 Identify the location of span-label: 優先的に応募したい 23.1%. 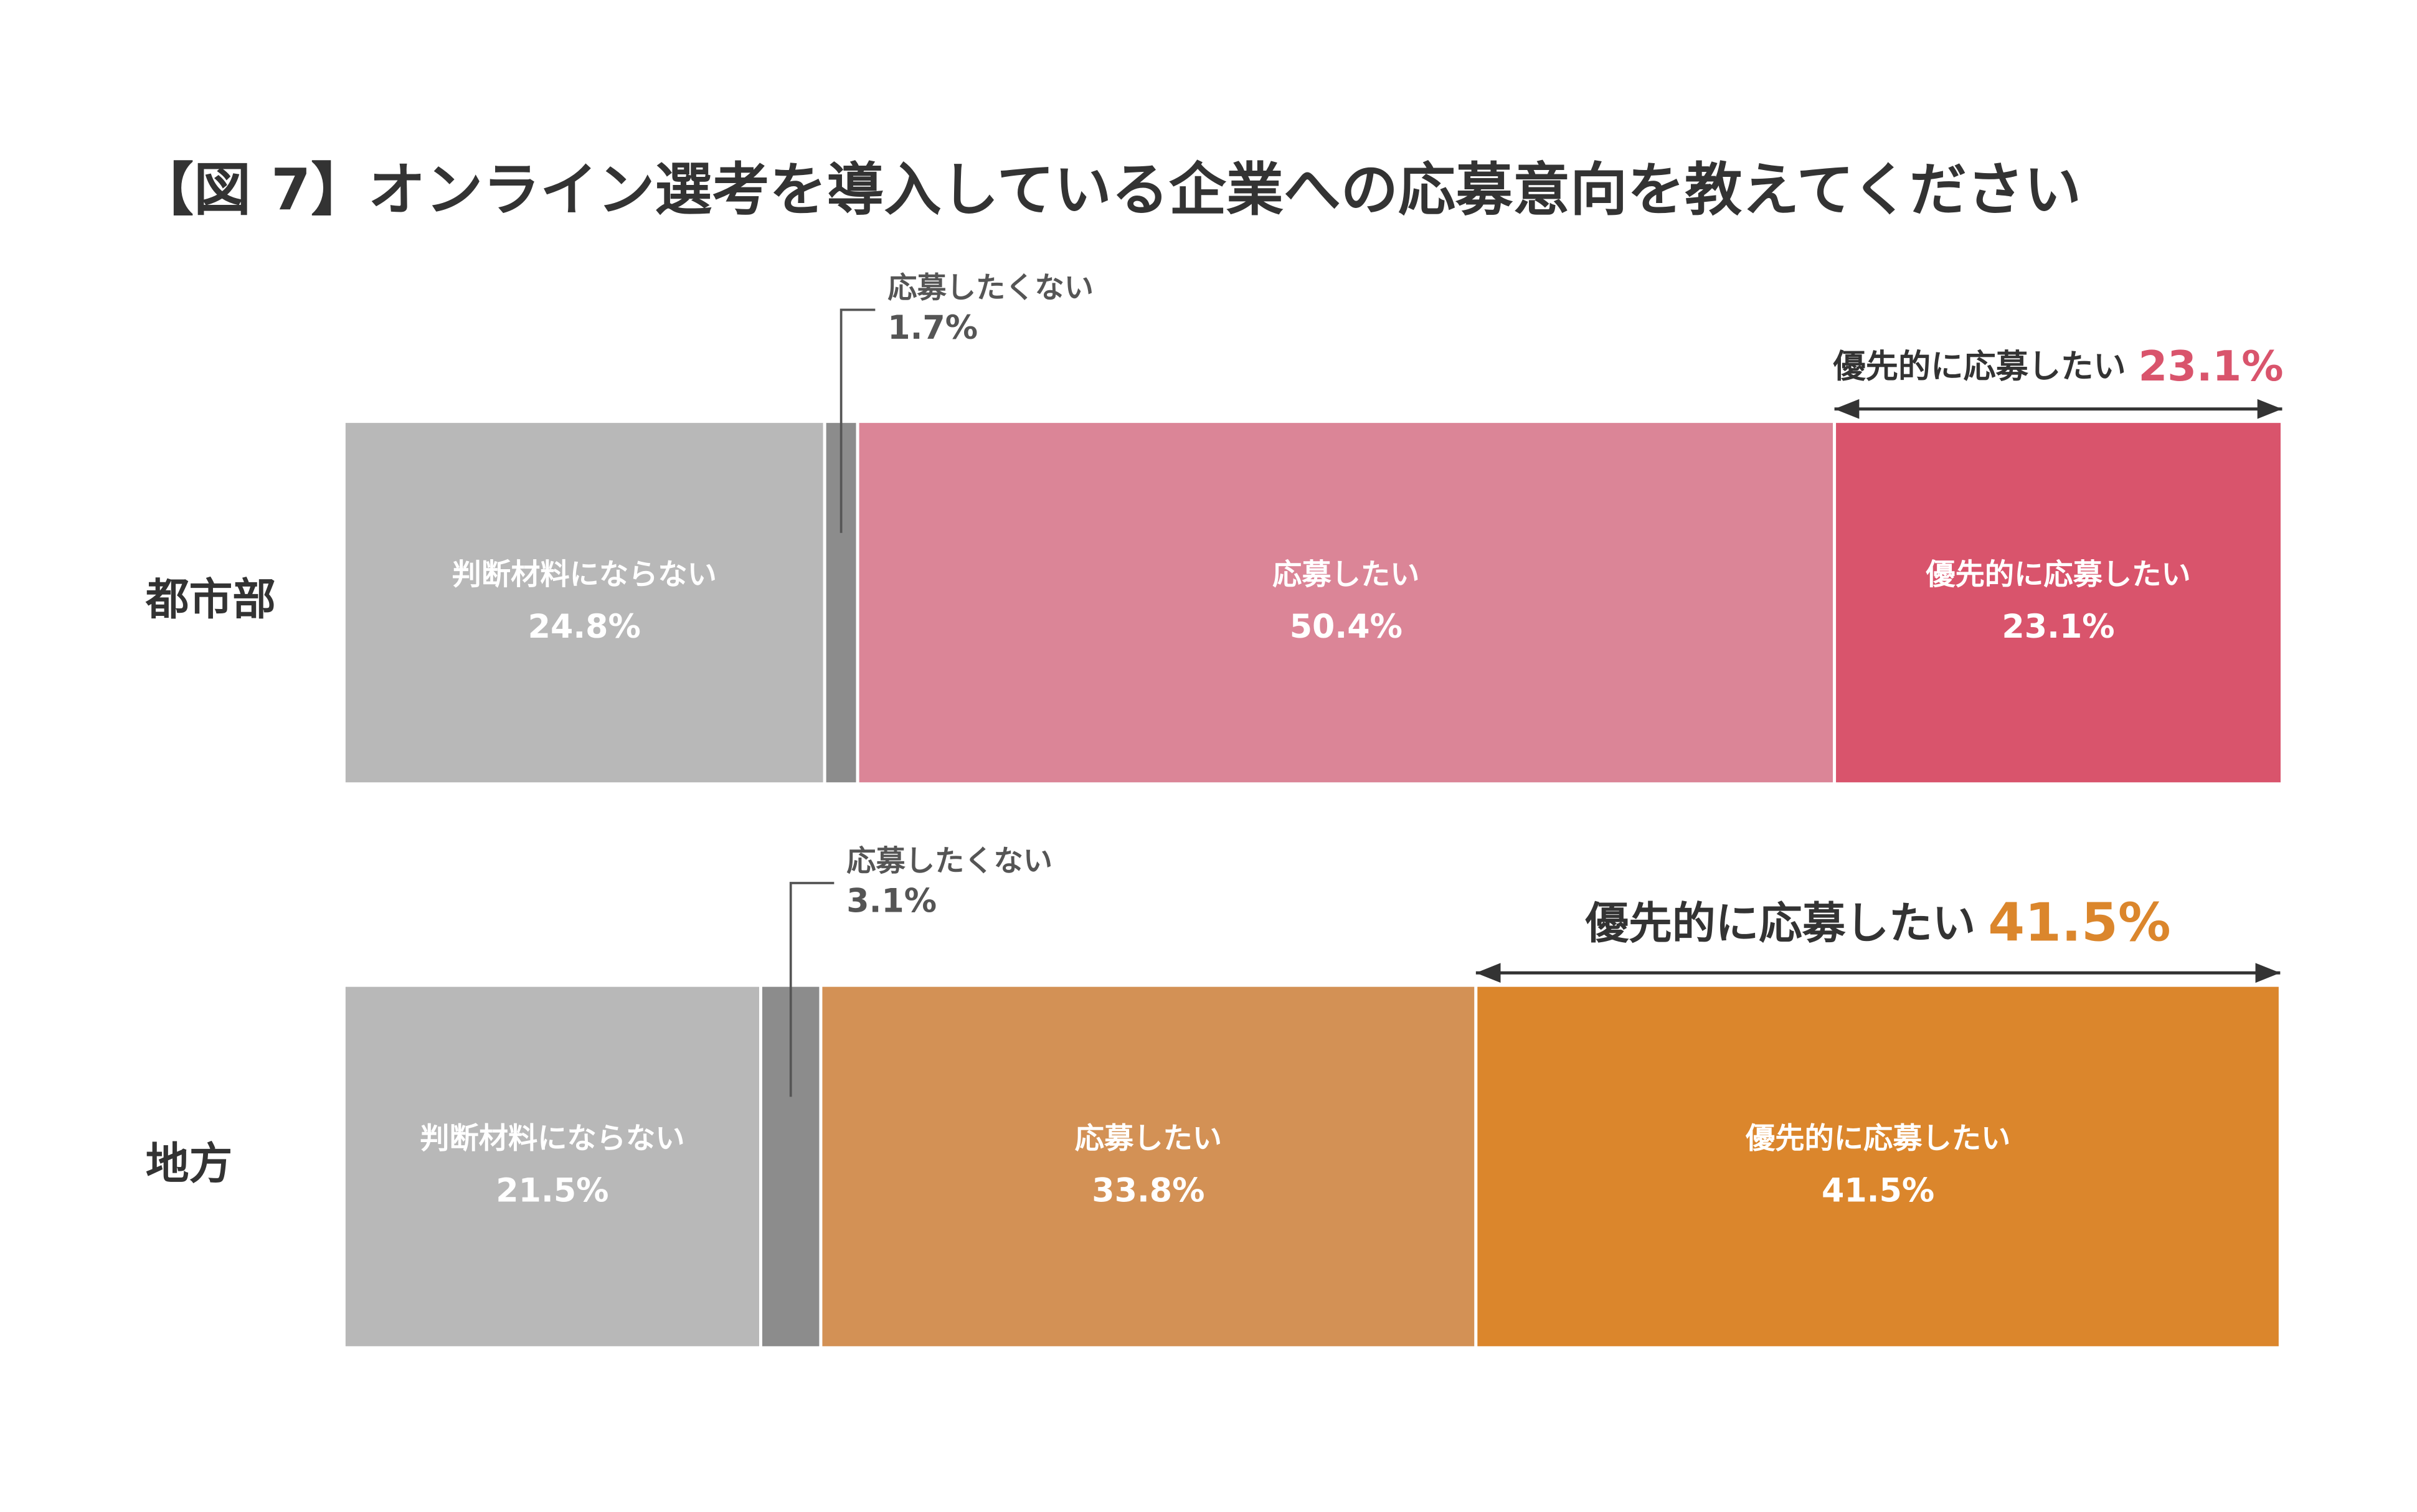
(2058, 366).